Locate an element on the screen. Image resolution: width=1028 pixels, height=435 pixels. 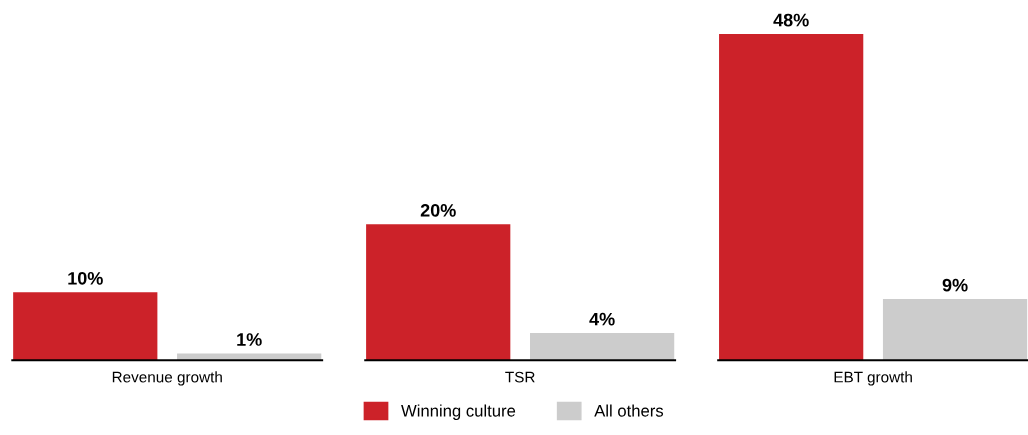
x-tick-label: Revenue growth is located at coordinates (167, 378).